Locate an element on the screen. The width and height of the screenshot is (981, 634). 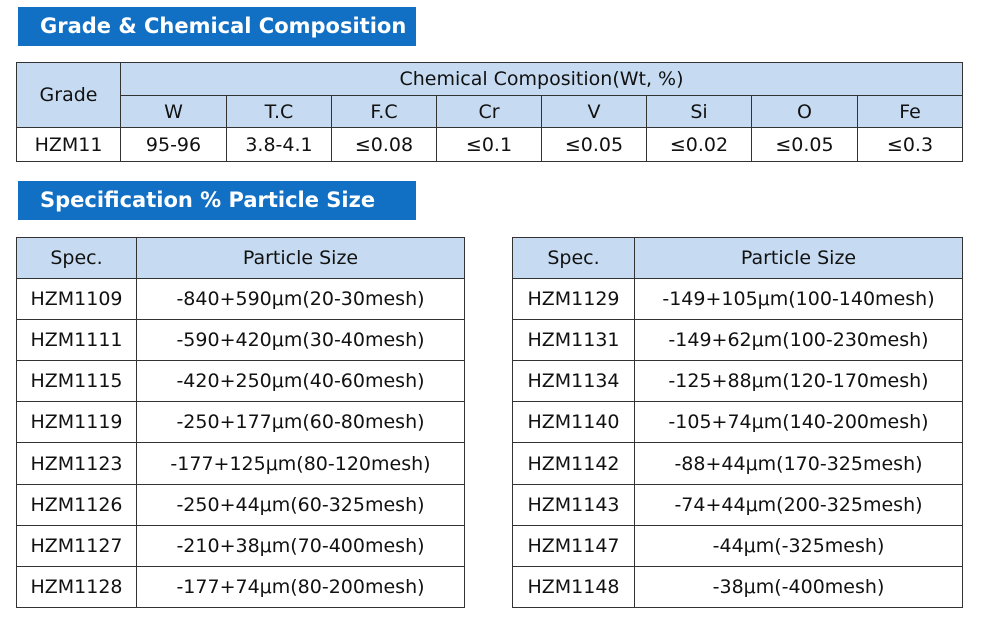
section-title: Grade & Chemical Composition is located at coordinates (217, 26).